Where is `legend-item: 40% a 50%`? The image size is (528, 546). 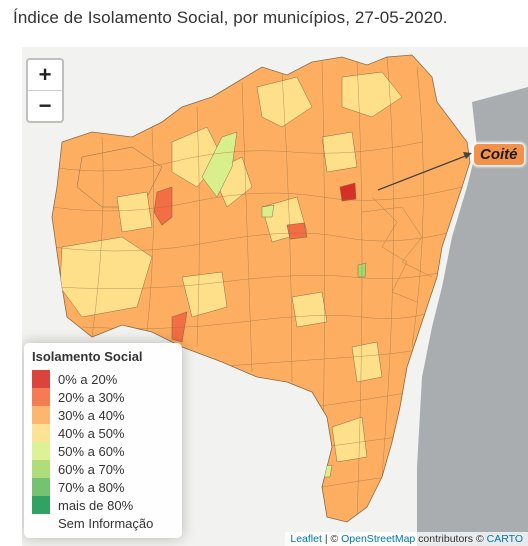
legend-item: 40% a 50% is located at coordinates (103, 433).